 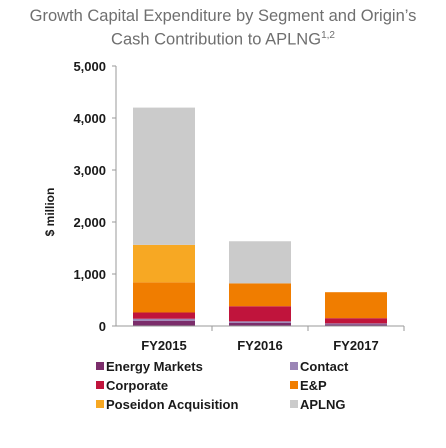 I want to click on legend-label: Poseidon Acquisition, so click(x=172, y=404).